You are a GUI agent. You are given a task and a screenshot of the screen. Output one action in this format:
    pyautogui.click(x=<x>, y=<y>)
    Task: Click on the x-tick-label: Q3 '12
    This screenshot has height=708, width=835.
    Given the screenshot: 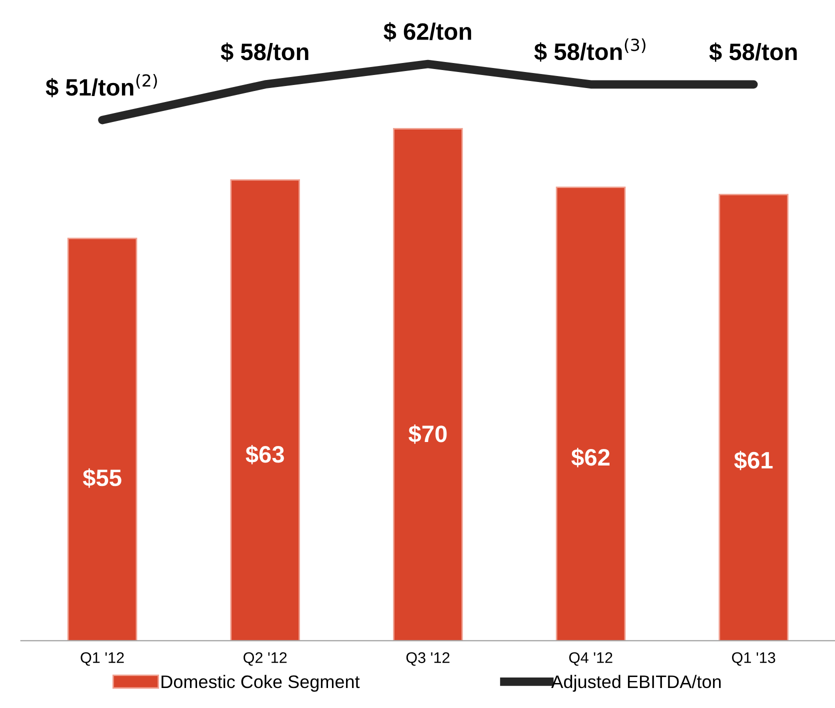 What is the action you would take?
    pyautogui.click(x=428, y=659)
    